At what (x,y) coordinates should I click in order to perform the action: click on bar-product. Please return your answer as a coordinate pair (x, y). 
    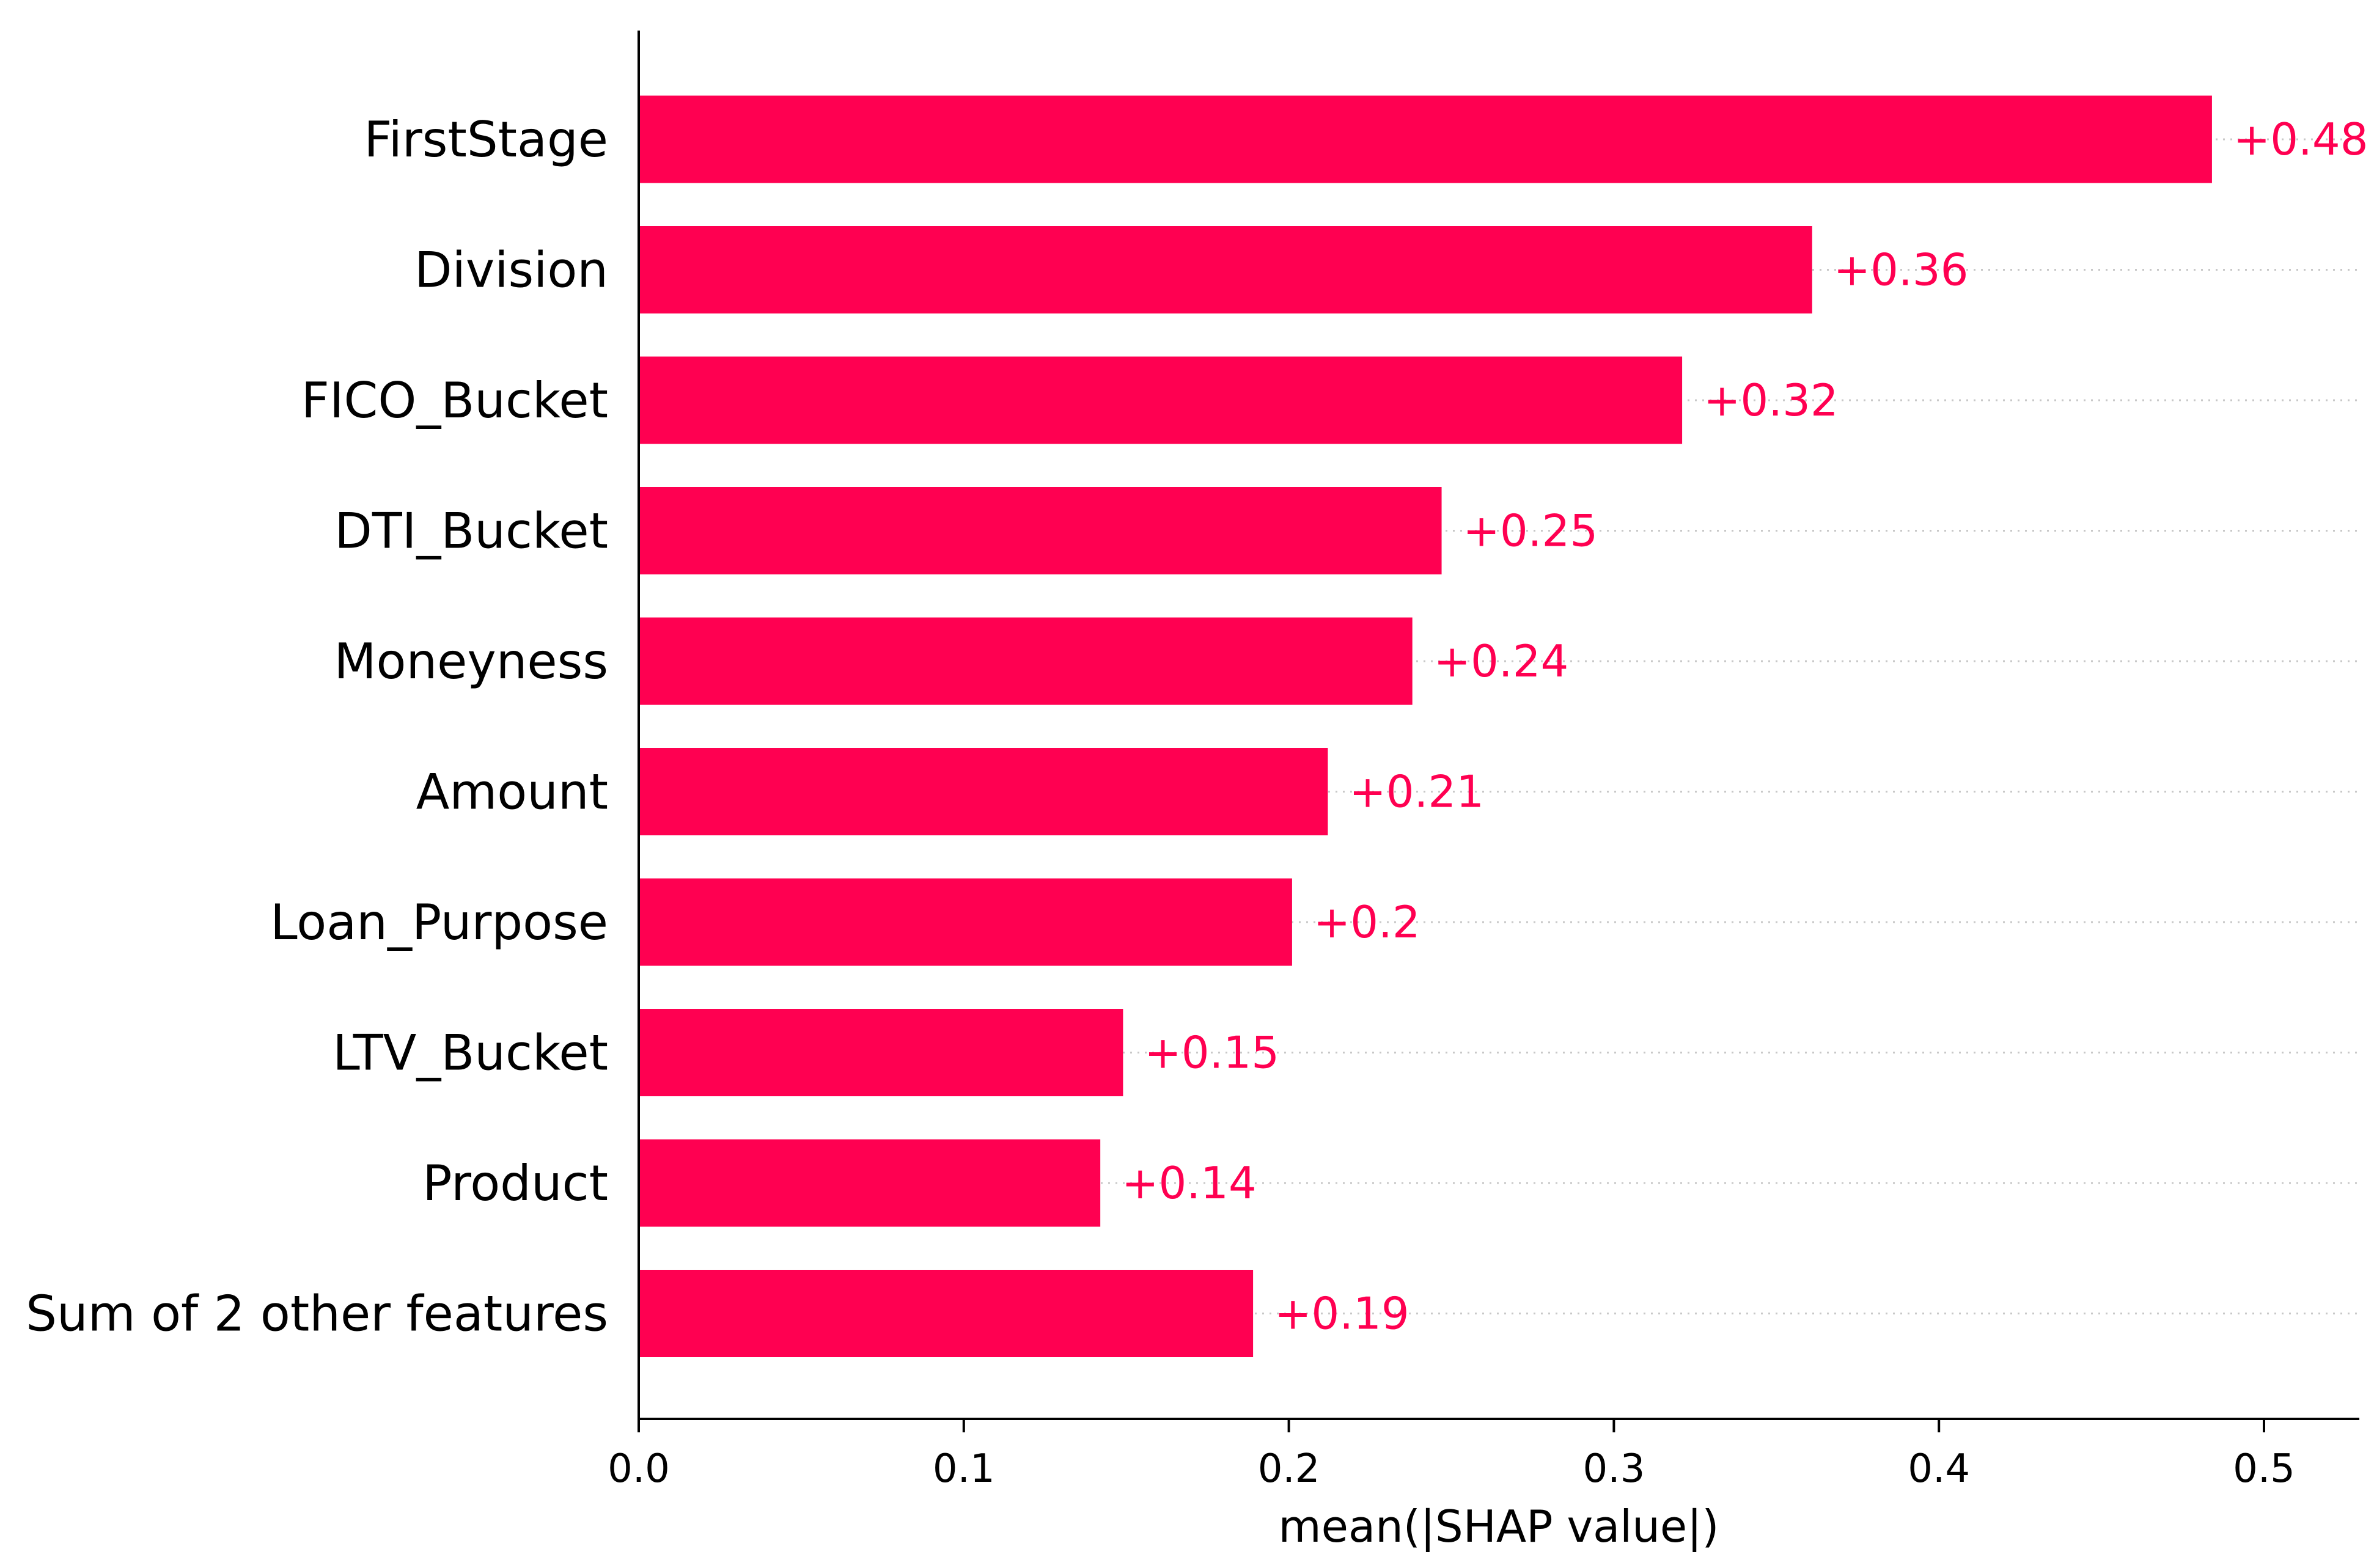
    Looking at the image, I should click on (870, 1183).